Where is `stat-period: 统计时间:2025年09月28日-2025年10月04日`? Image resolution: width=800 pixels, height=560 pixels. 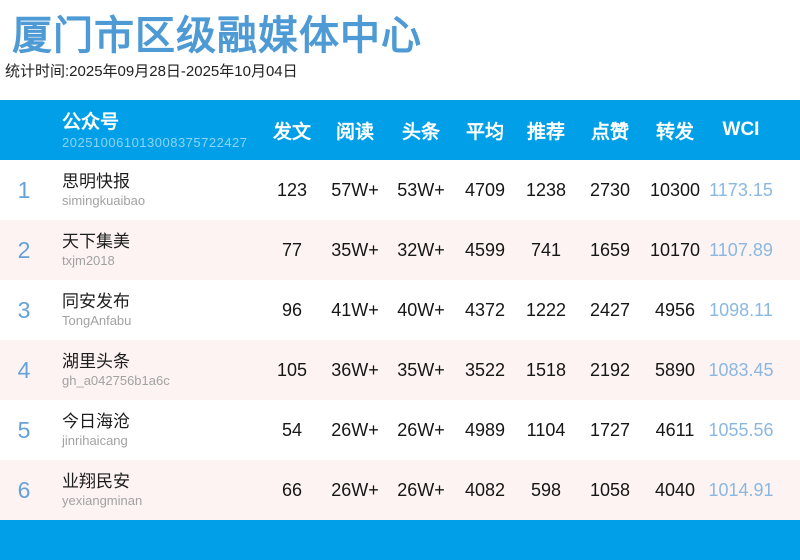
stat-period: 统计时间:2025年09月28日-2025年10月04日 is located at coordinates (151, 71).